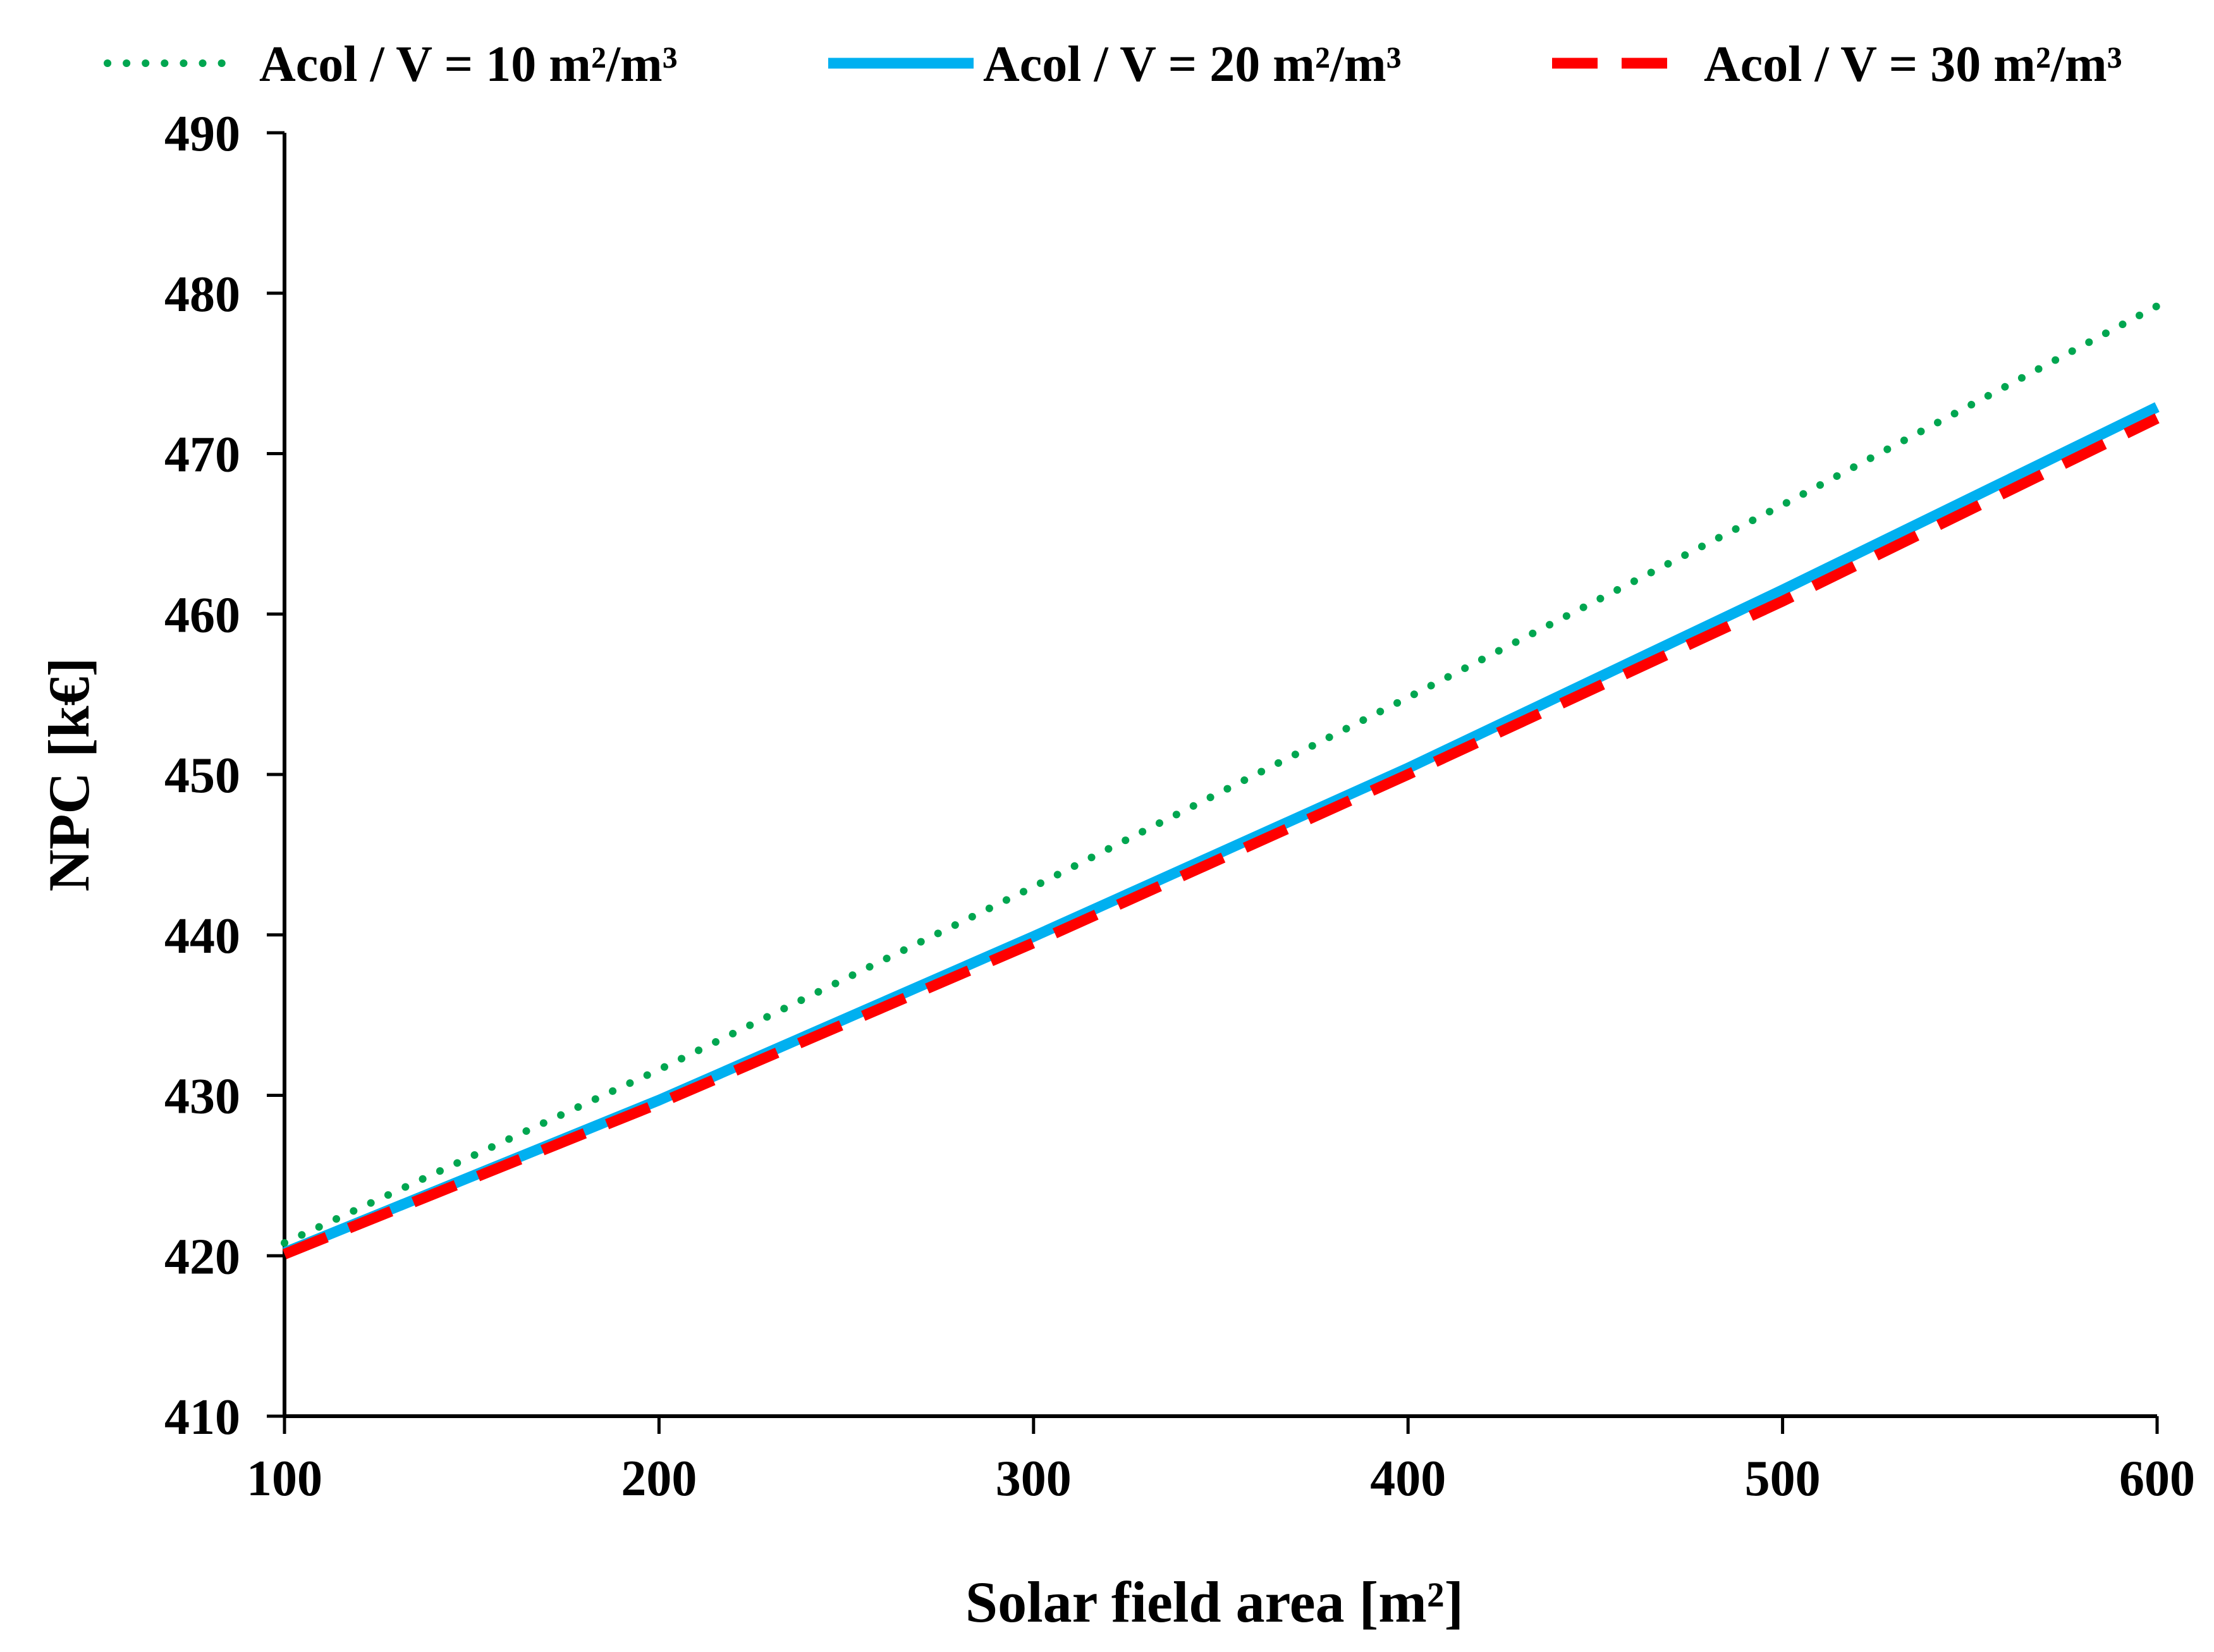 Image resolution: width=2214 pixels, height=1652 pixels. Describe the element at coordinates (202, 134) in the screenshot. I see `y-tick-label: 490` at that location.